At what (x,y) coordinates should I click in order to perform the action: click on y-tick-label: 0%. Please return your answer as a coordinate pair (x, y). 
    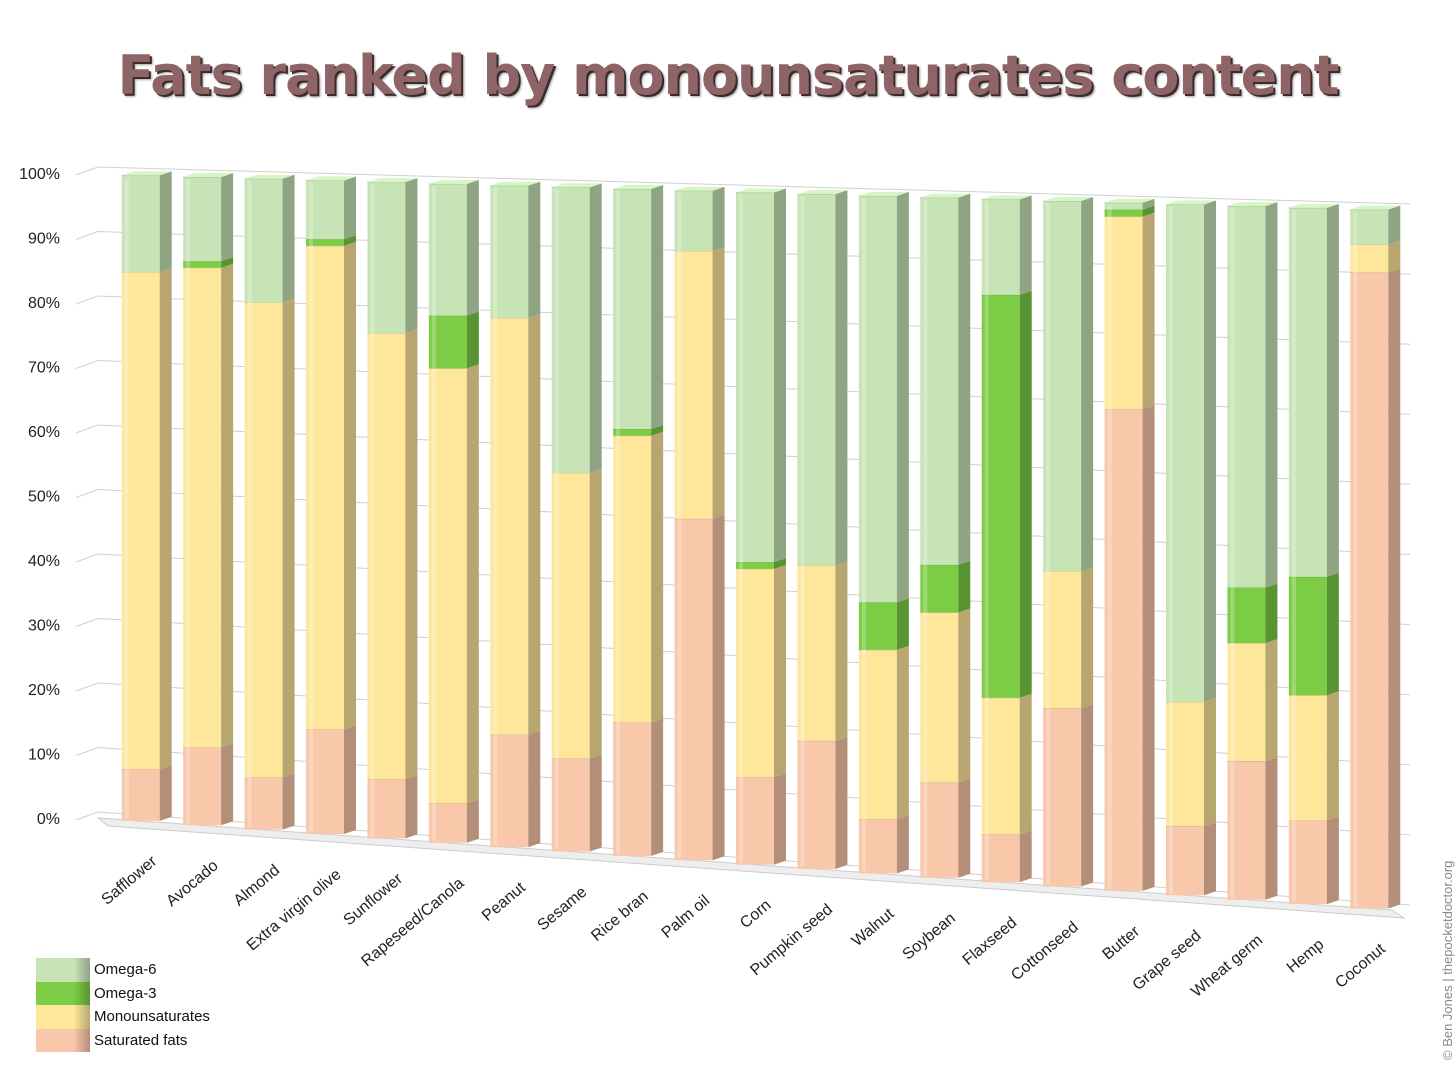
    Looking at the image, I should click on (48, 819).